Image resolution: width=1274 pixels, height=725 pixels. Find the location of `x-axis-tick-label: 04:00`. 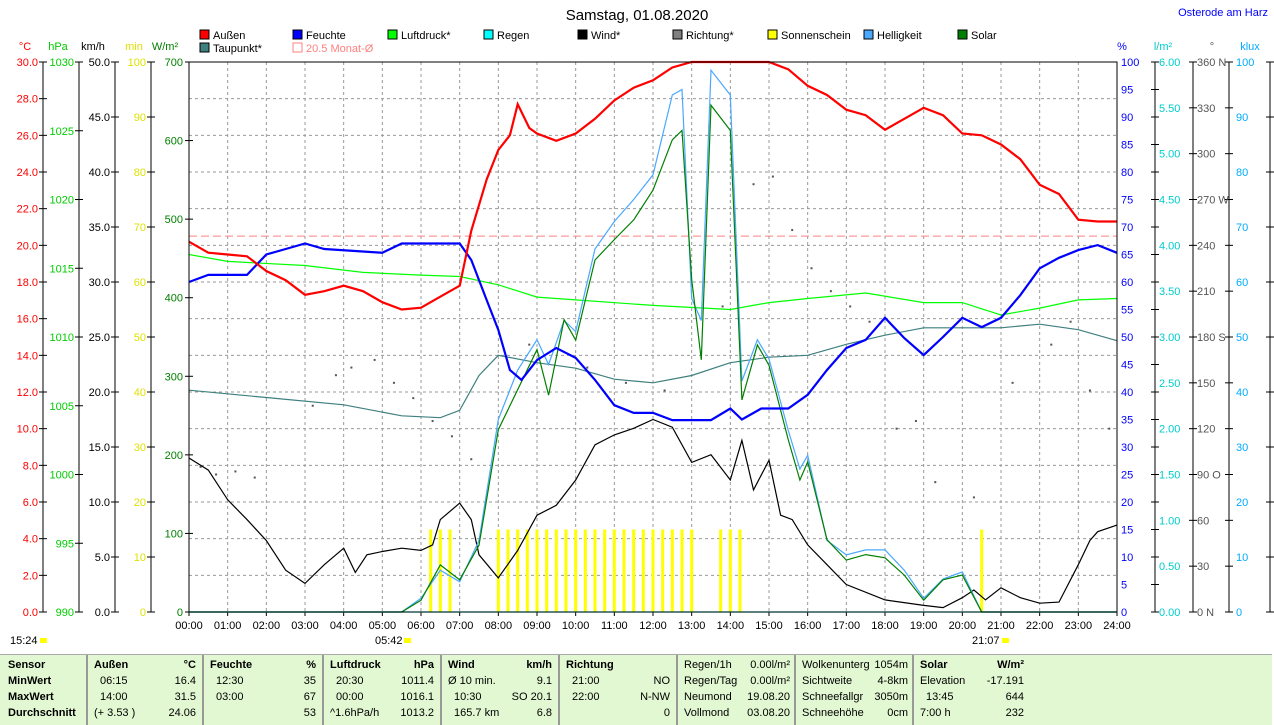

x-axis-tick-label: 04:00 is located at coordinates (344, 626).